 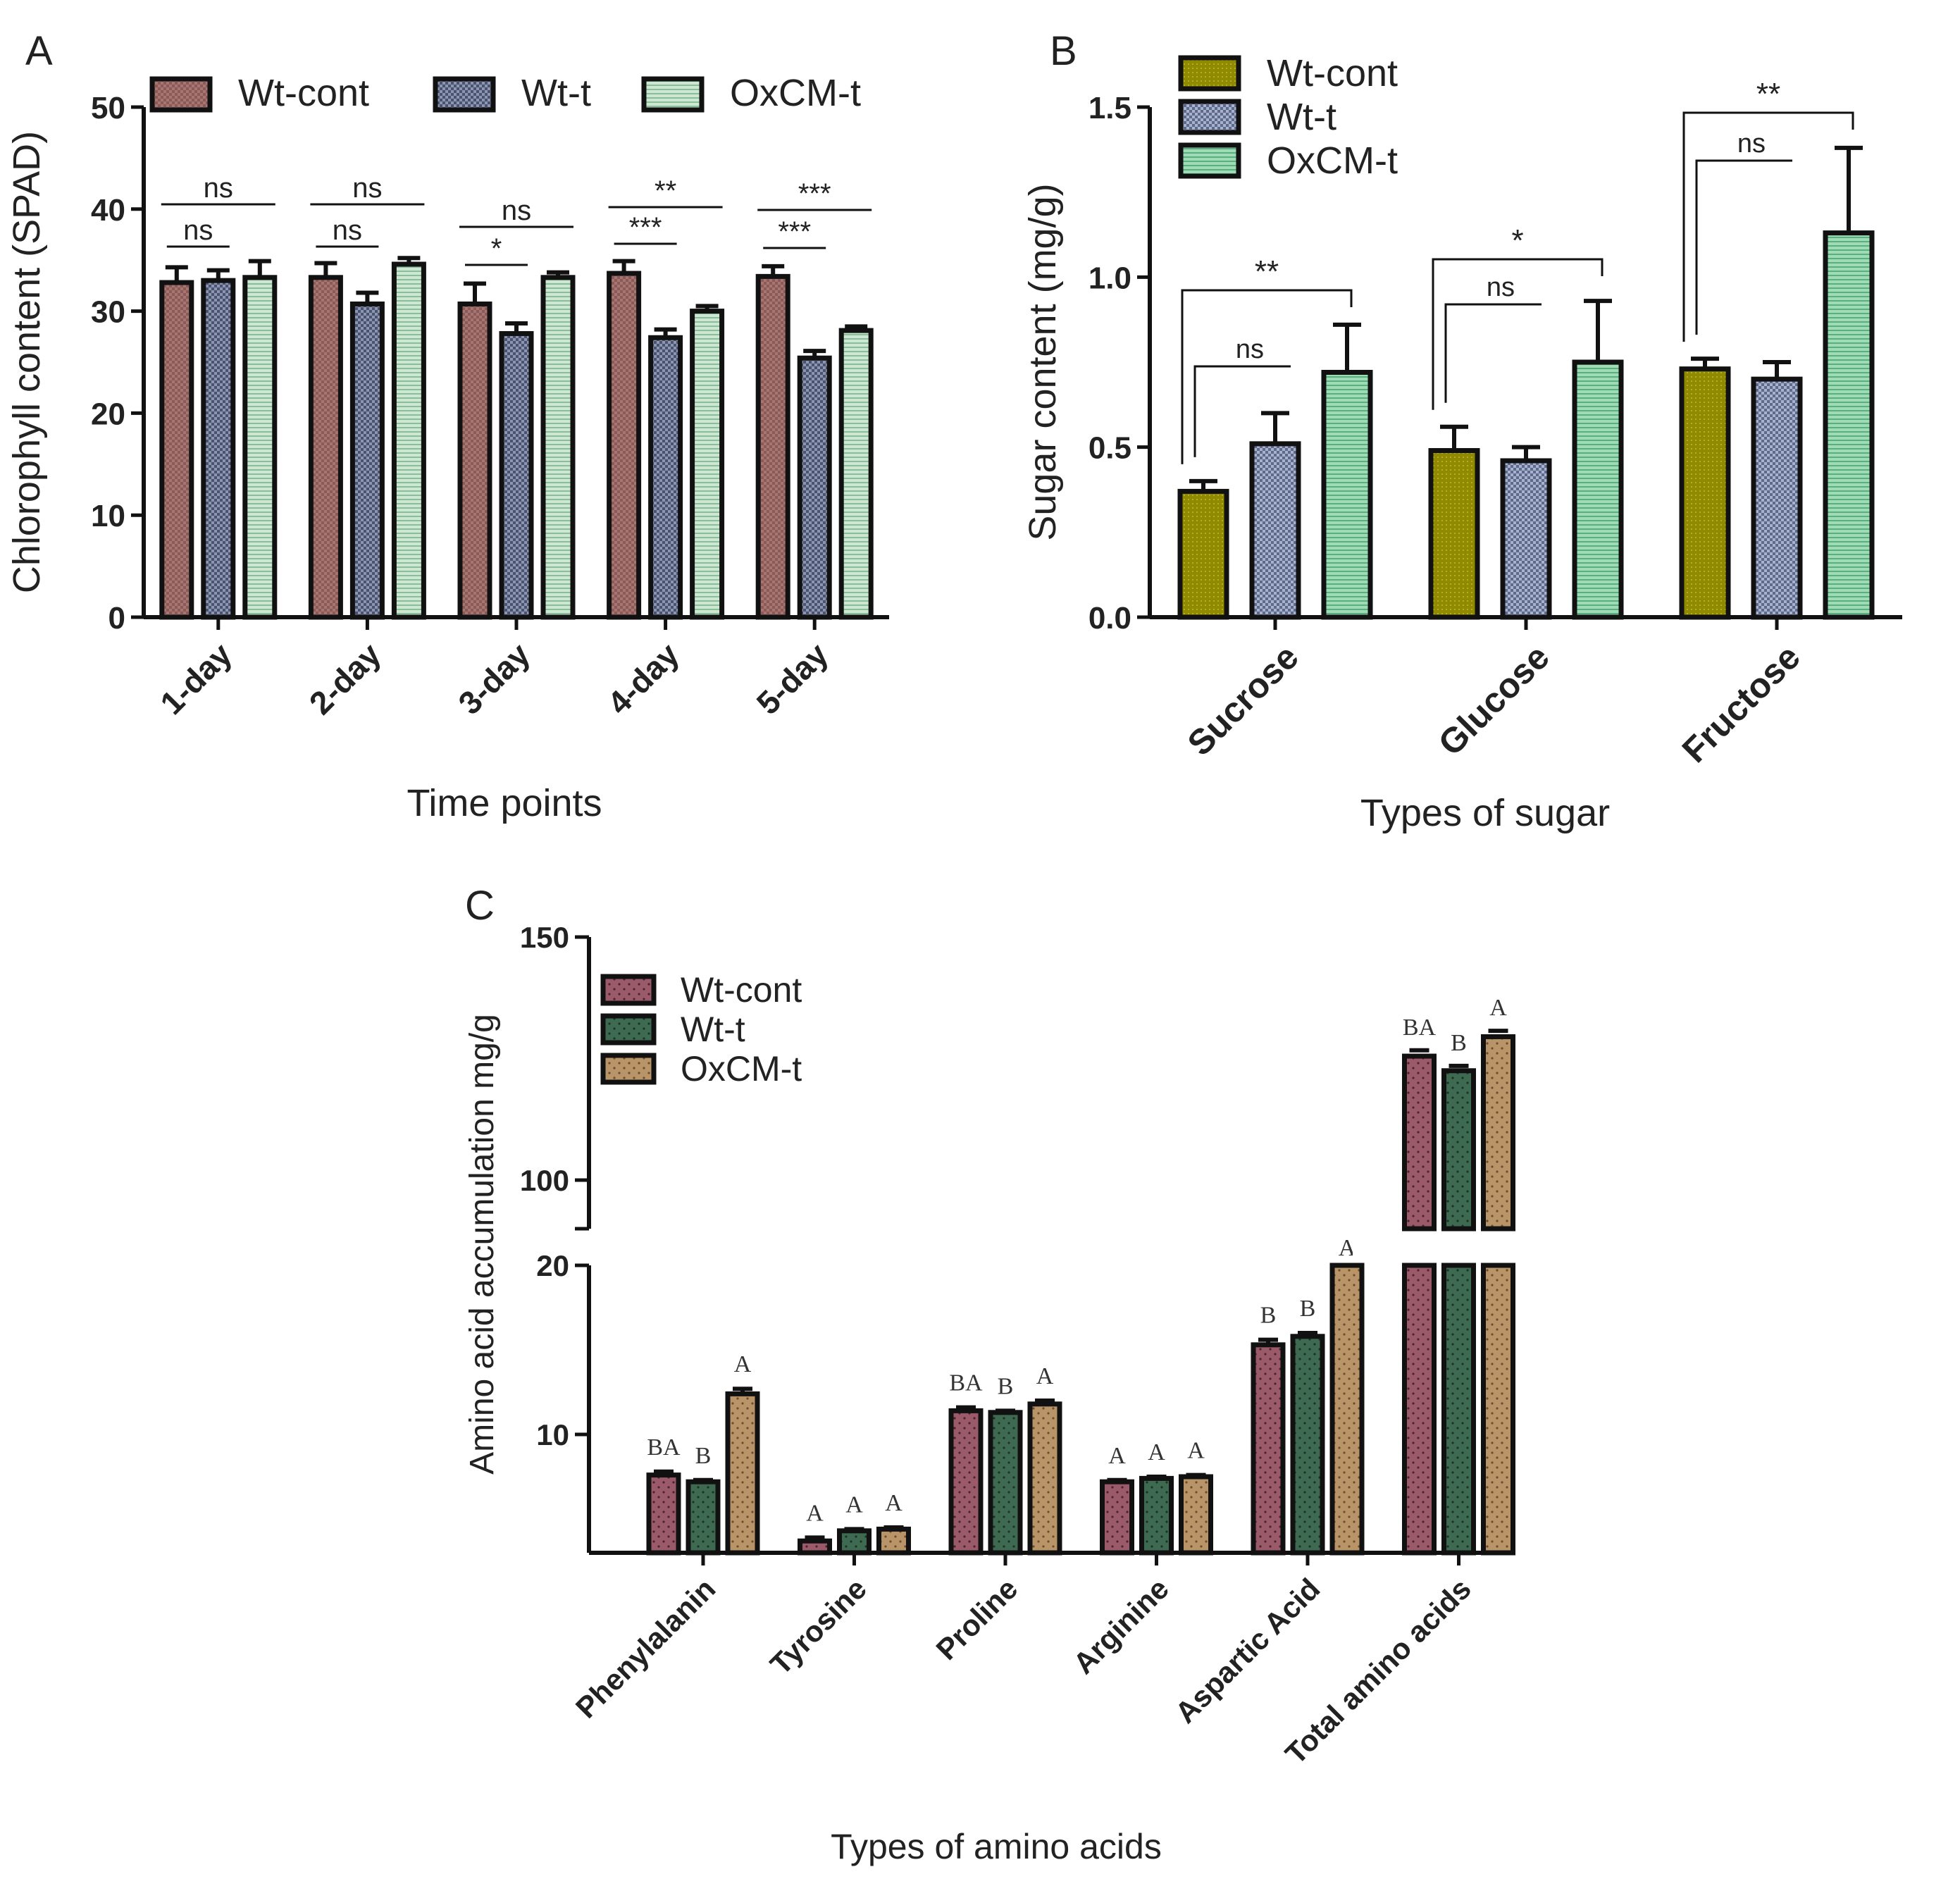 What do you see at coordinates (1494, 700) in the screenshot?
I see `x-tick-label-glucose: Glucose` at bounding box center [1494, 700].